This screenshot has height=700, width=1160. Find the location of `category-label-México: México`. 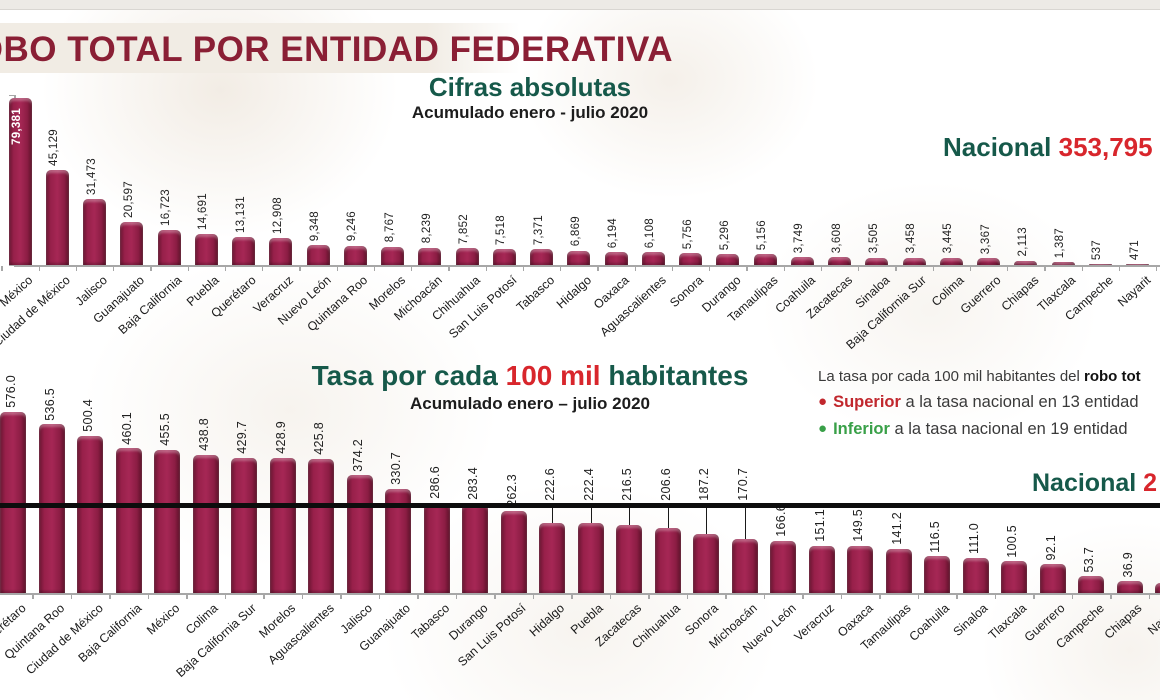

category-label-México: México is located at coordinates (163, 619).